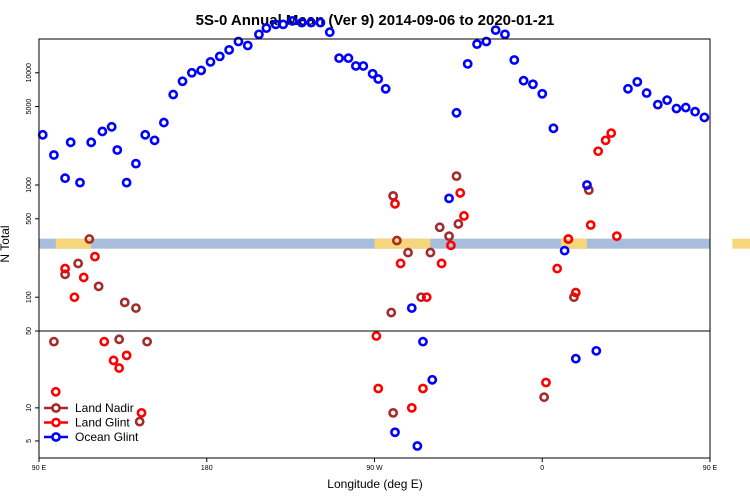 The width and height of the screenshot is (750, 500). What do you see at coordinates (374, 484) in the screenshot?
I see `x-axis-label: Longitude (deg E)` at bounding box center [374, 484].